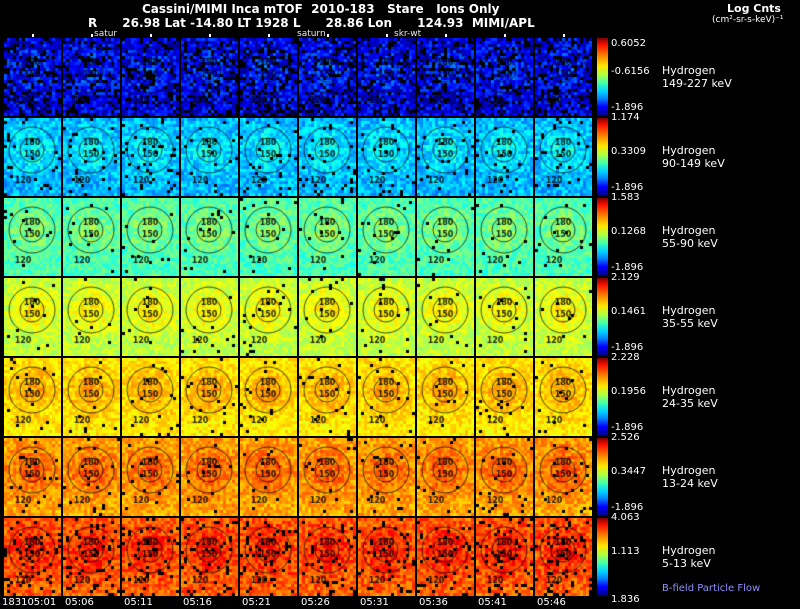 The height and width of the screenshot is (609, 800). I want to click on time-label: 05:31, so click(374, 602).